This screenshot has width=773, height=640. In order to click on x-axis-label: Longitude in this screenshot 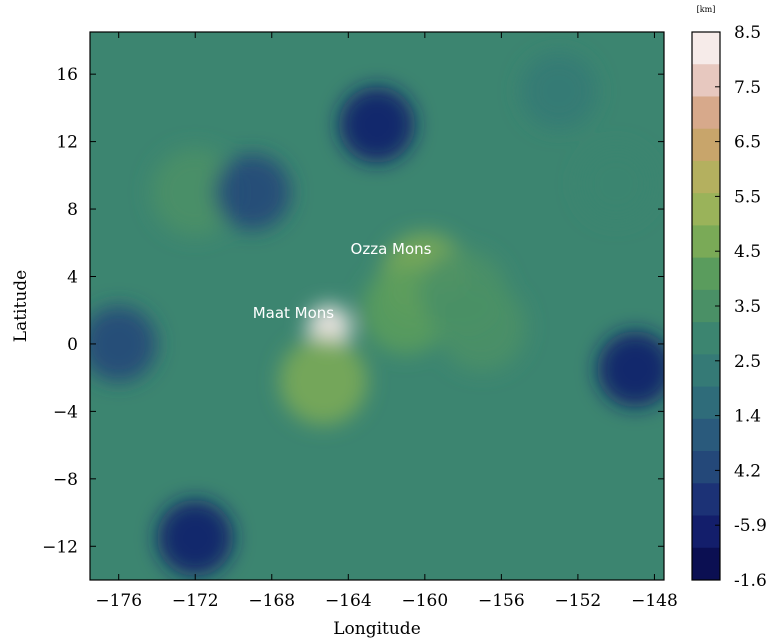, I will do `click(377, 629)`.